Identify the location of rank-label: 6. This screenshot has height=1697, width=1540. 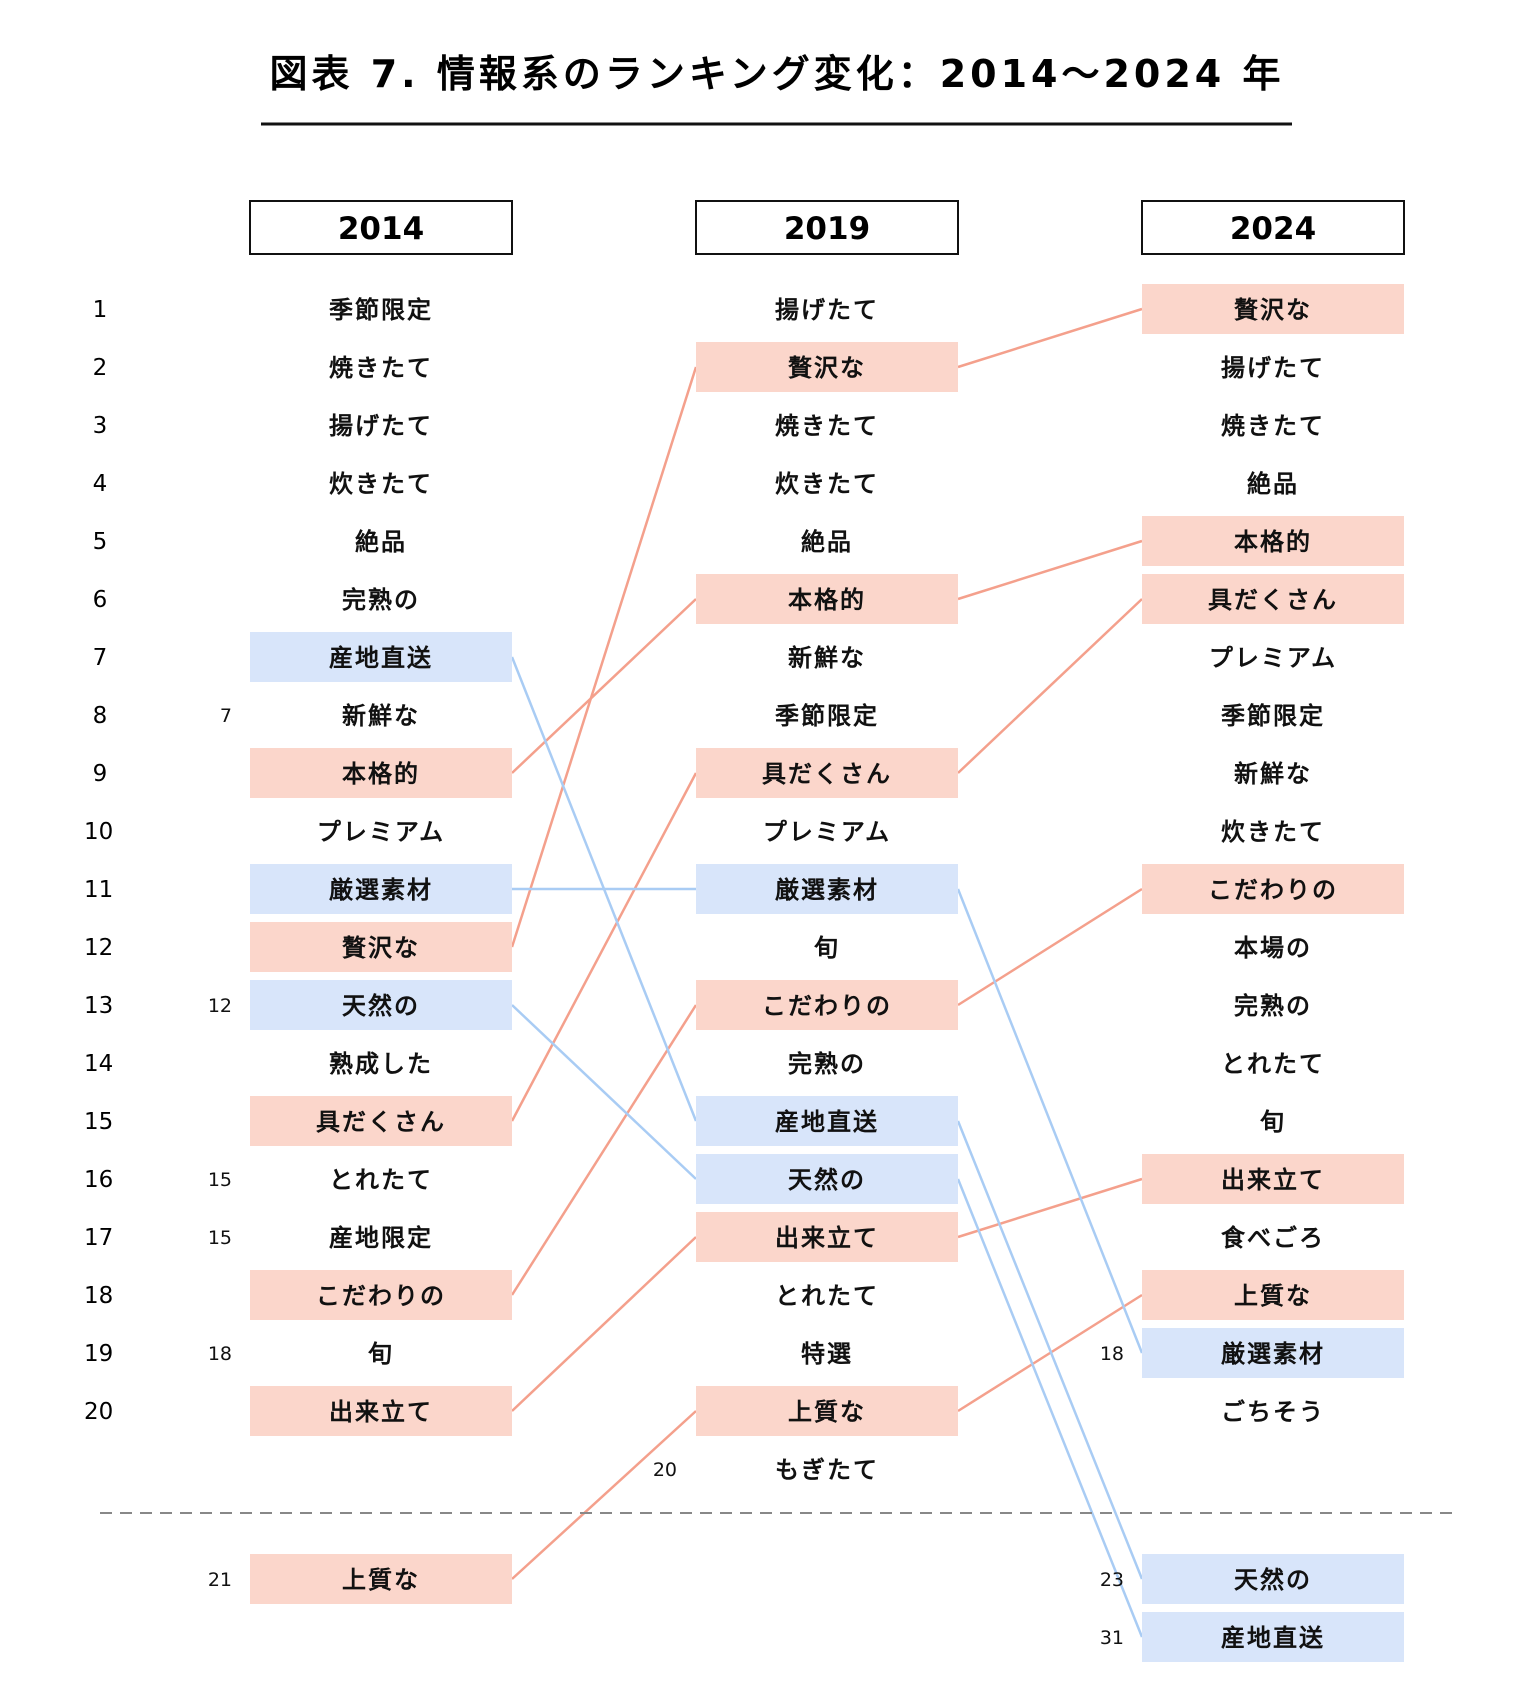
(100, 600).